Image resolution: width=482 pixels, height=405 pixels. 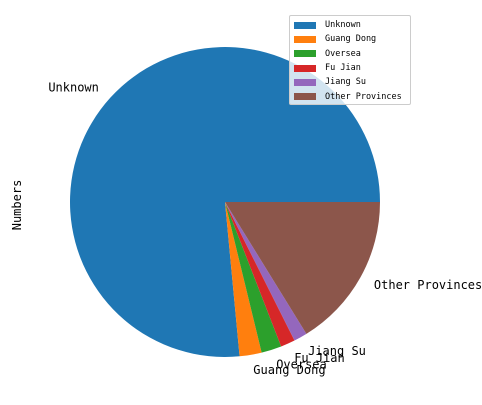 What do you see at coordinates (363, 96) in the screenshot?
I see `legend-label: Other Provinces` at bounding box center [363, 96].